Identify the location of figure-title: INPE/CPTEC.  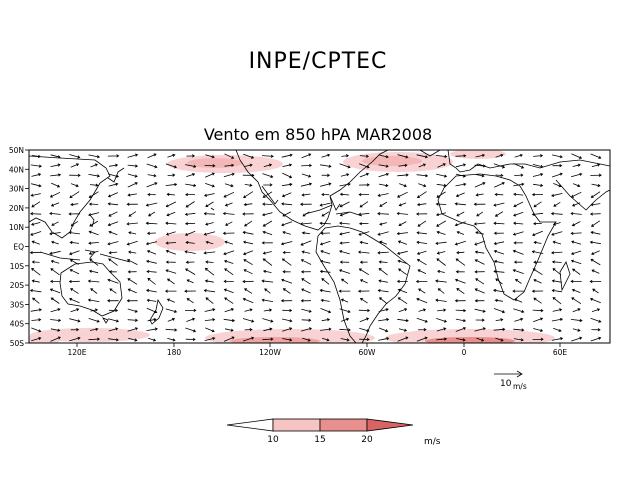
(318, 61).